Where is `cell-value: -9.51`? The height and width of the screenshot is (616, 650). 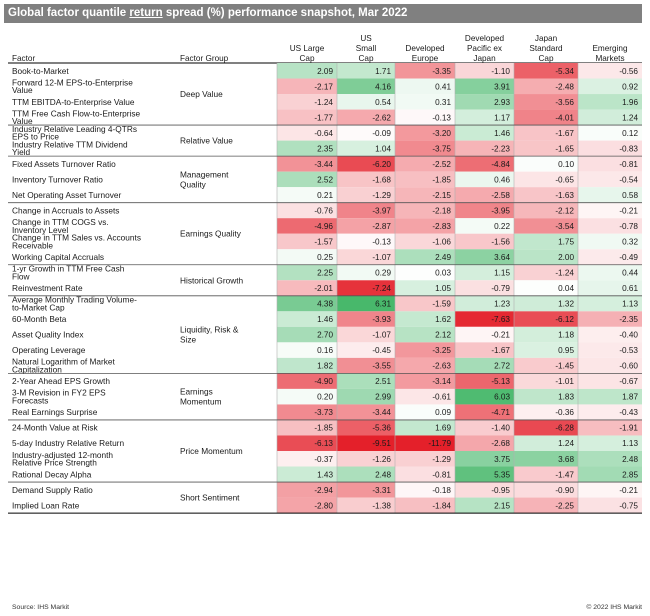
cell-value: -9.51 is located at coordinates (381, 443).